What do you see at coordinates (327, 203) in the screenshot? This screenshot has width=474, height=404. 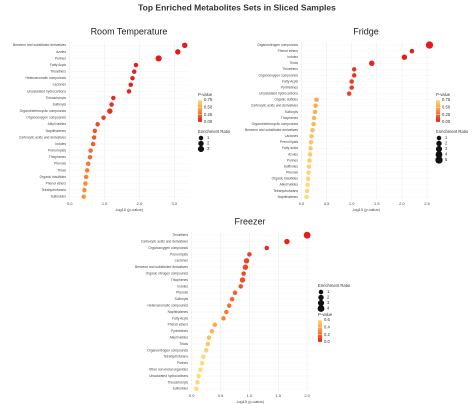 I see `x-tick-label: 0.5` at bounding box center [327, 203].